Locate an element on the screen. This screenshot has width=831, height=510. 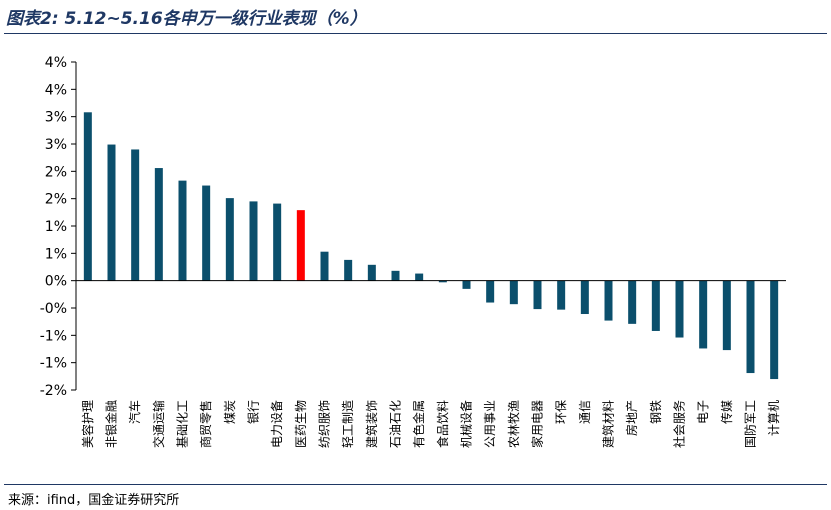
x-tick-label: 建筑装饰 is located at coordinates (371, 424).